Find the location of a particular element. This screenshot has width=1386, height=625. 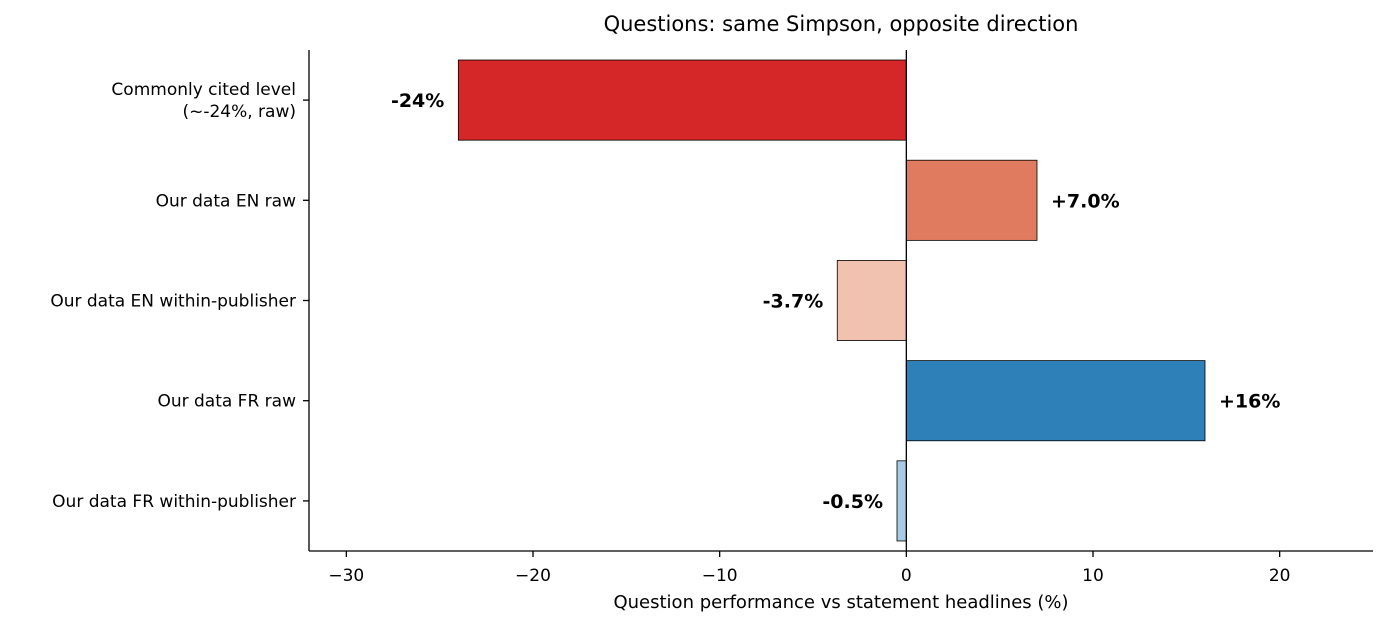

category-label: Our data EN within-publisher is located at coordinates (173, 302).